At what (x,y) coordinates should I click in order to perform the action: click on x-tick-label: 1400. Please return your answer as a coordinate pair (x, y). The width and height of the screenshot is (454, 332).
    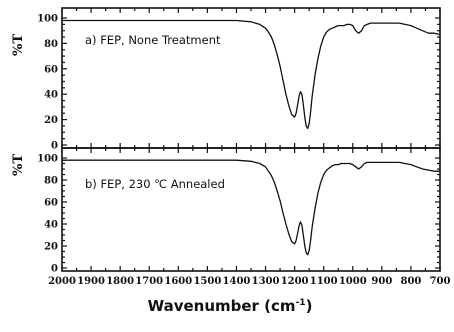
    Looking at the image, I should click on (237, 281).